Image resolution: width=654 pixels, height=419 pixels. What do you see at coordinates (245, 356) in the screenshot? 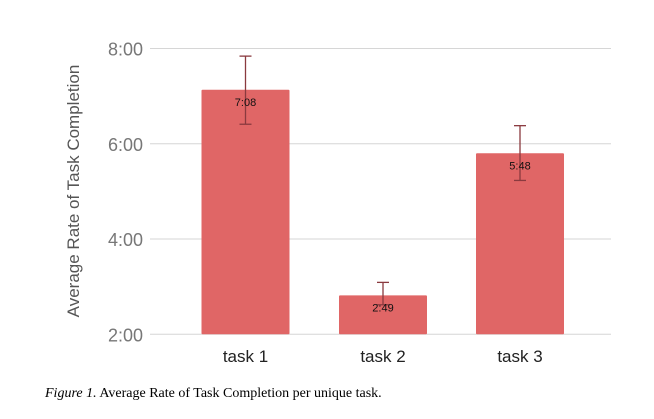
I see `x-tick-label: task 1` at bounding box center [245, 356].